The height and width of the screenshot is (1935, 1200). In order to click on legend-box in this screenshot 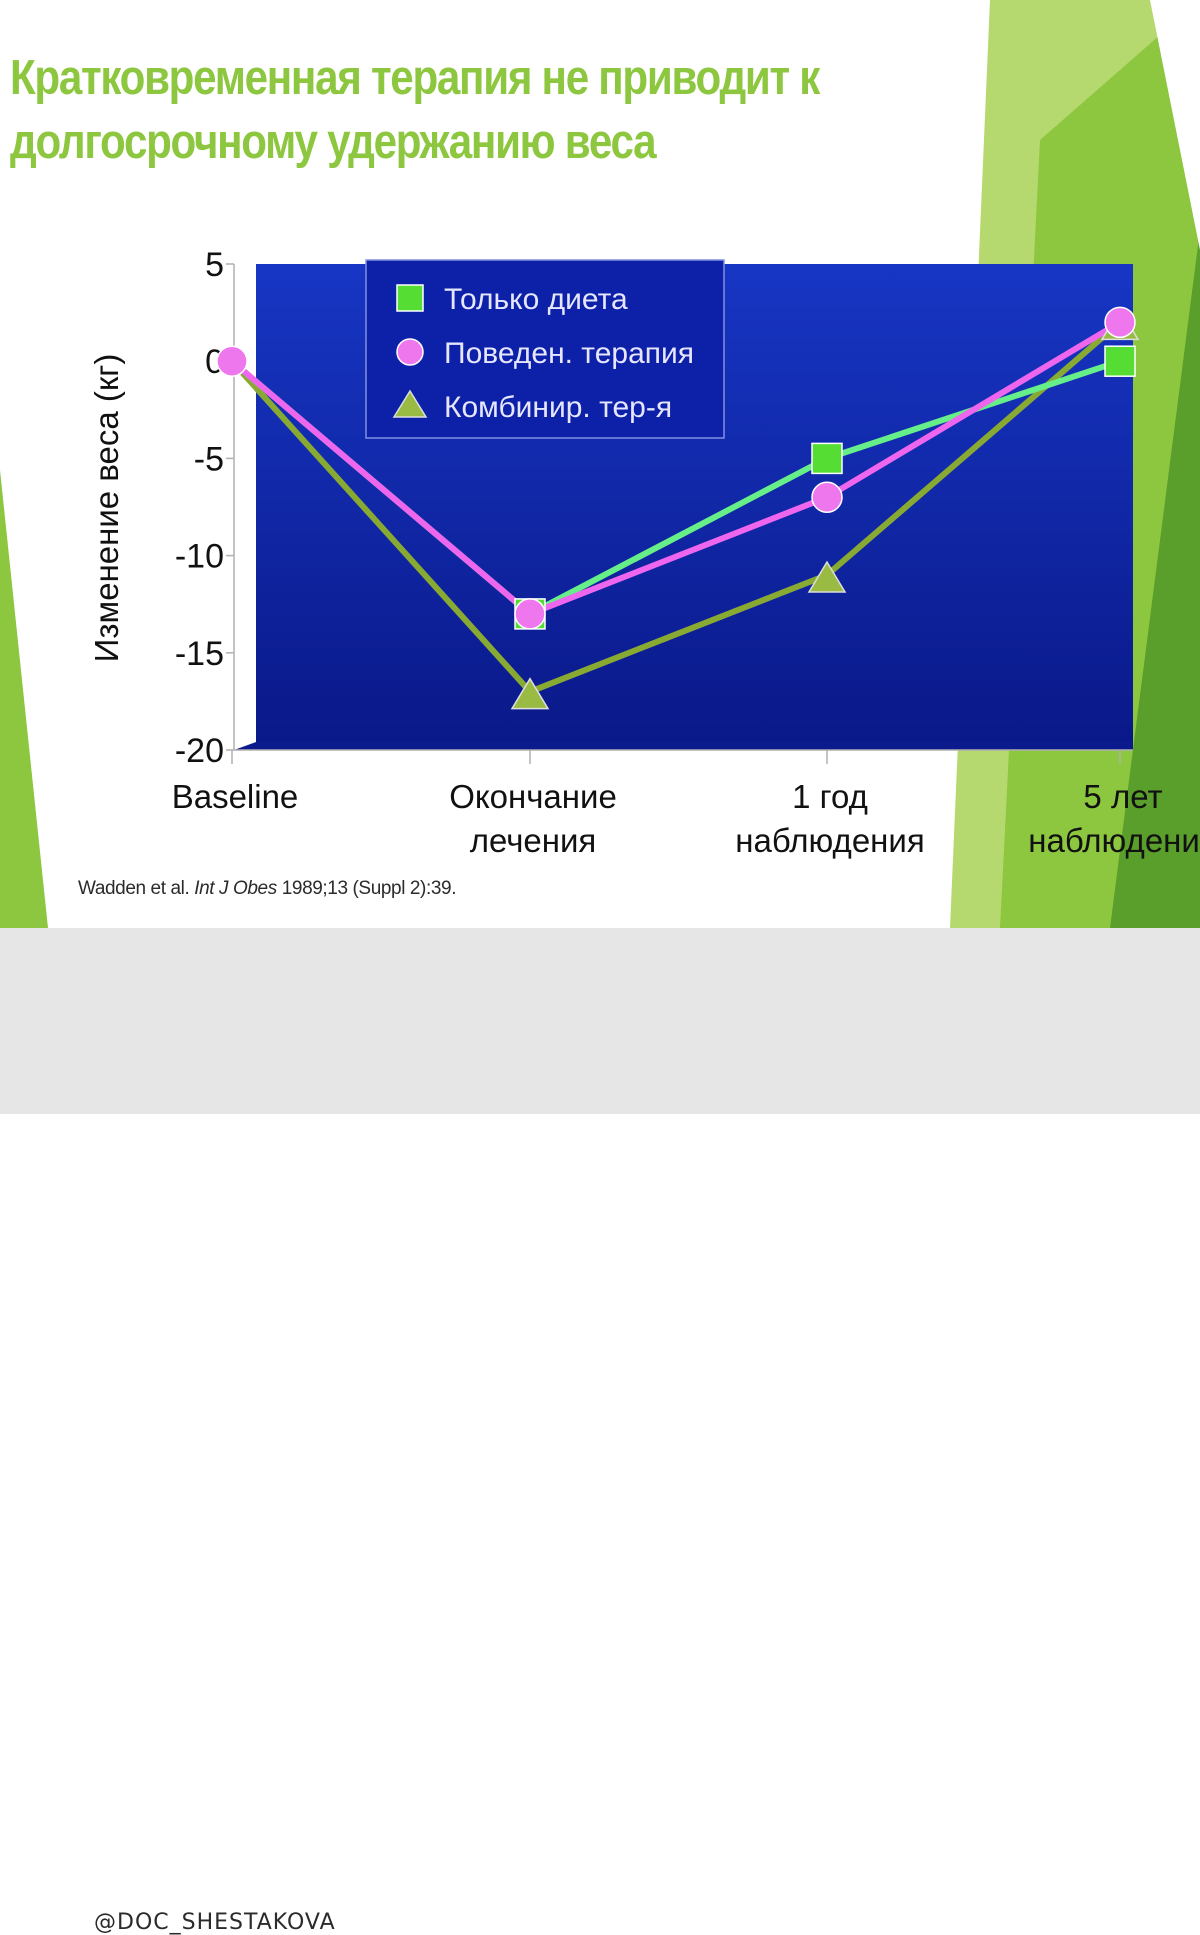, I will do `click(545, 349)`.